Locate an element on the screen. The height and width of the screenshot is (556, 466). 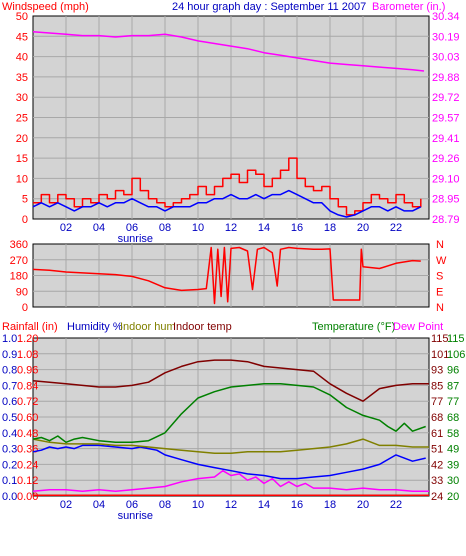
windspeed-tick: 10 is located at coordinates (22, 179).